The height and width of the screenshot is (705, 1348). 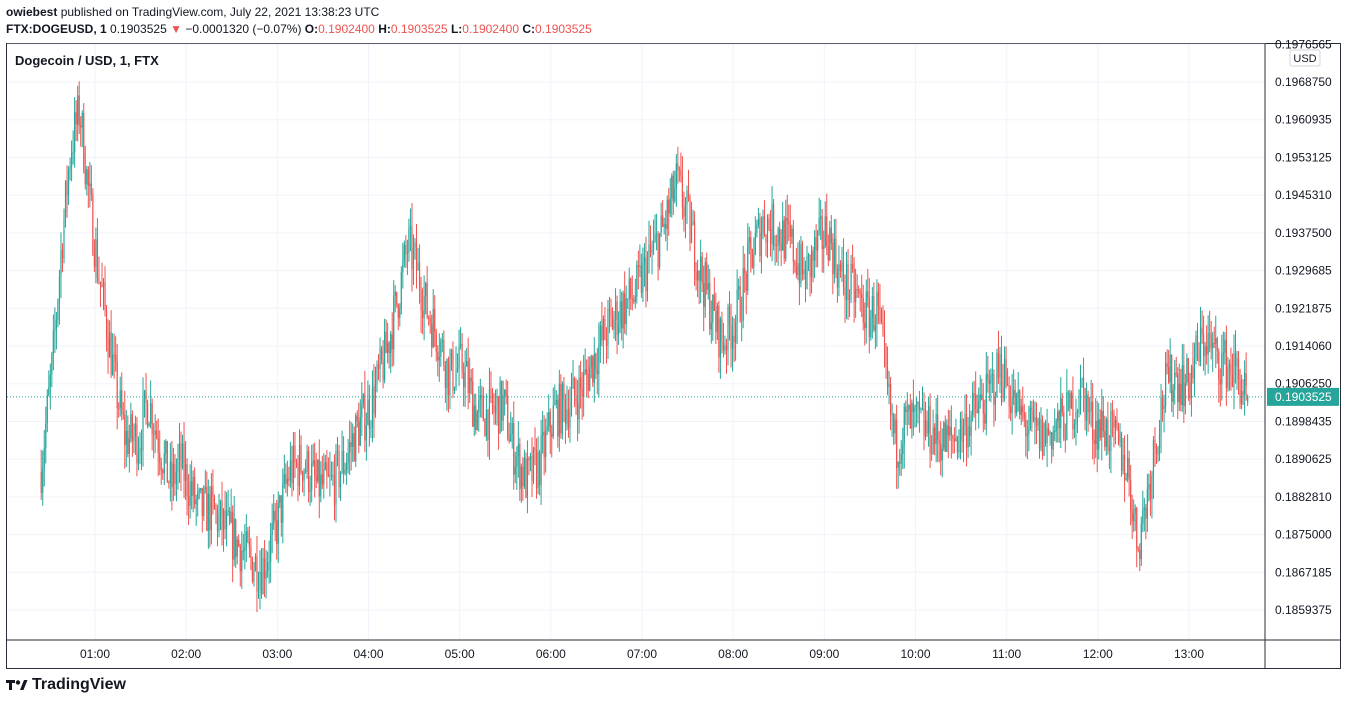 What do you see at coordinates (66, 685) in the screenshot?
I see `tradingview-logo: TradingView` at bounding box center [66, 685].